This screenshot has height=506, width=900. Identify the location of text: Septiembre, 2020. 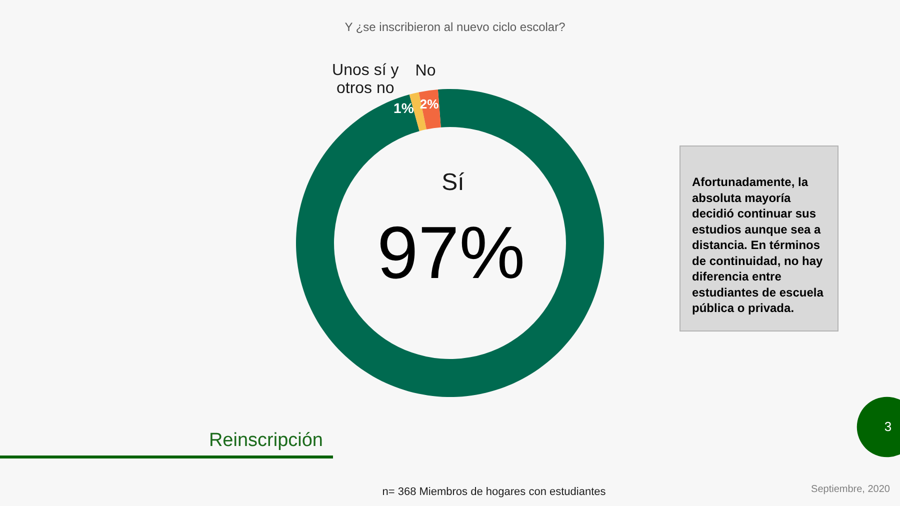
(850, 489).